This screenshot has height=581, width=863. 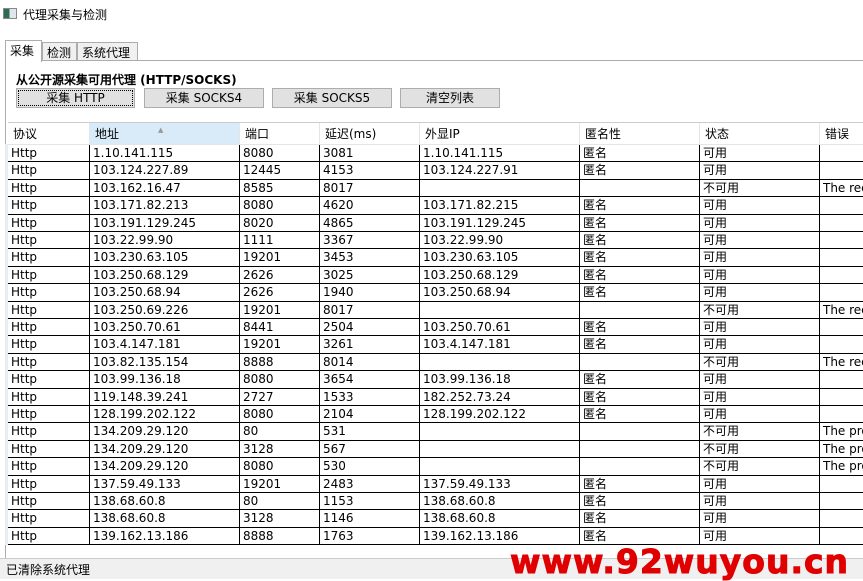 I want to click on cell-address: 103.124.227.89, so click(x=165, y=171).